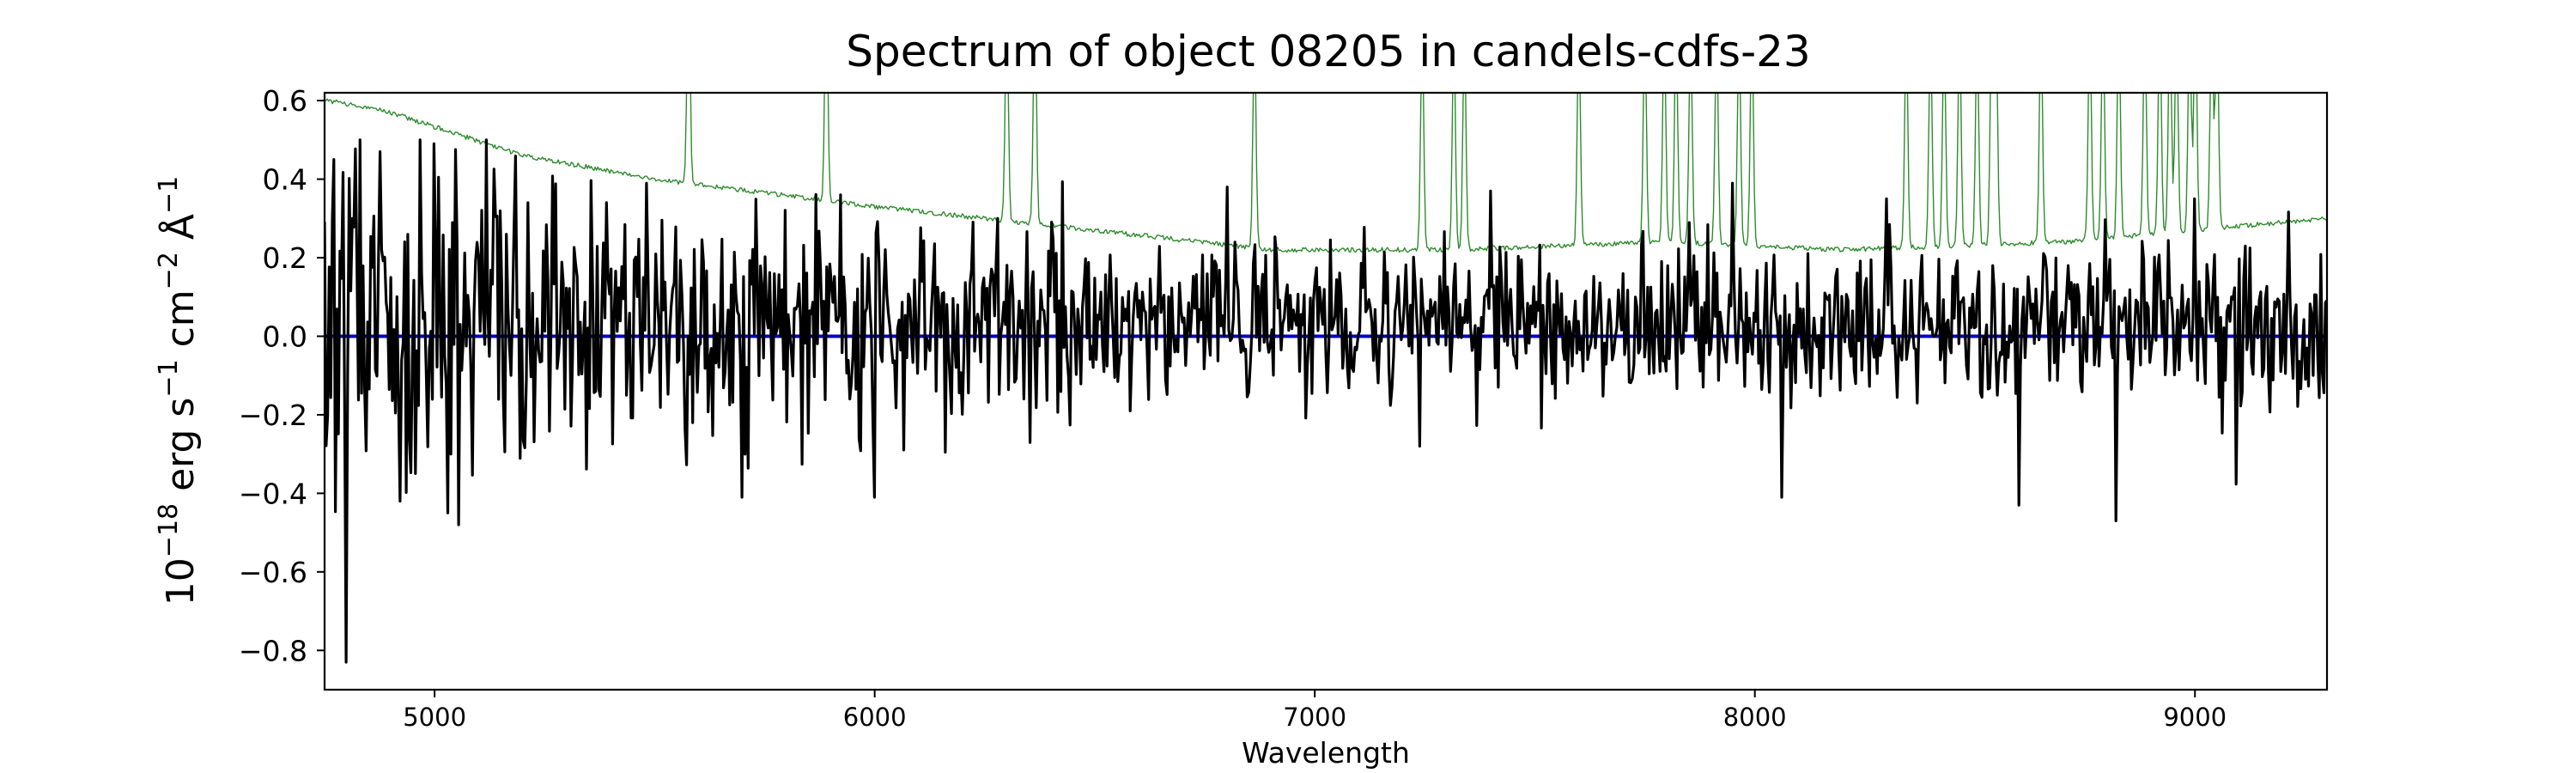  Describe the element at coordinates (180, 233) in the screenshot. I see `y-label-mid3: Å` at that location.